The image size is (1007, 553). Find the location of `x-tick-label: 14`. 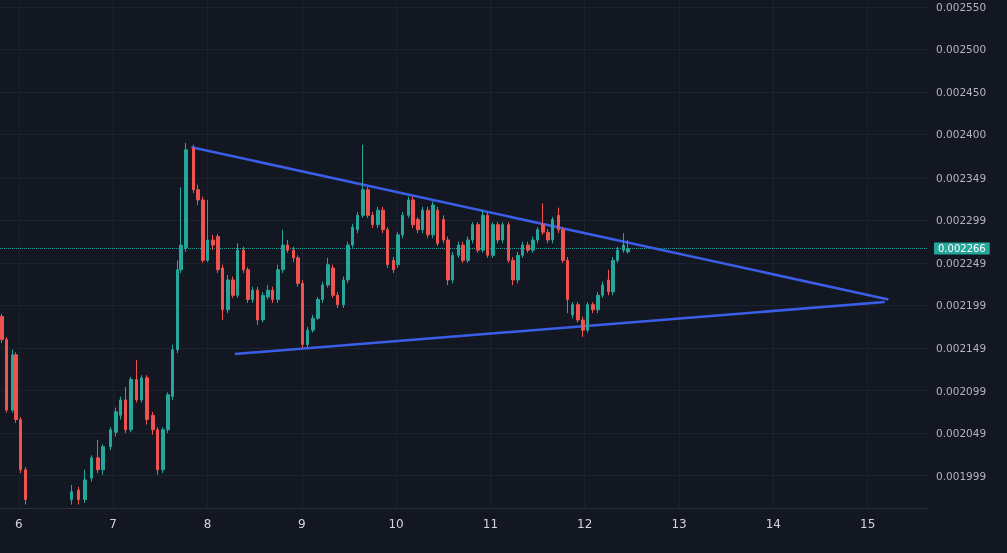

x-tick-label: 14 is located at coordinates (773, 524).